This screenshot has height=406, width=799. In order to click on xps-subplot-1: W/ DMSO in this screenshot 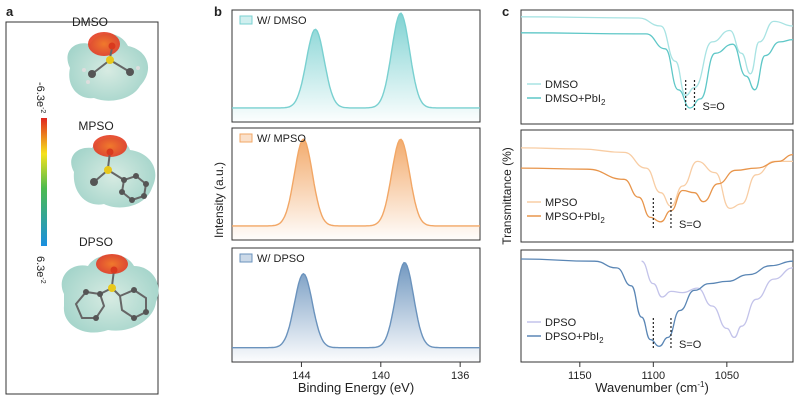, I will do `click(356, 66)`.